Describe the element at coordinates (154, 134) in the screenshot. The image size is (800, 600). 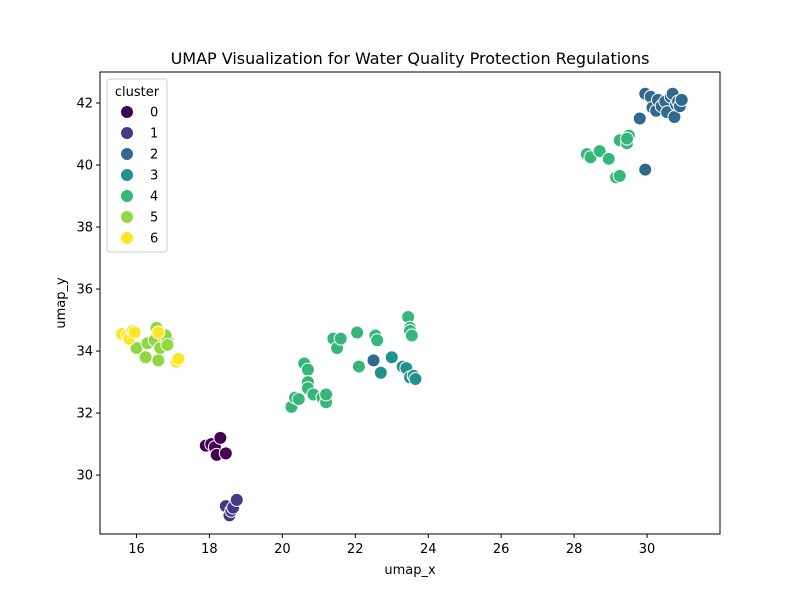
I see `legend-label-cluster-1: 1` at that location.